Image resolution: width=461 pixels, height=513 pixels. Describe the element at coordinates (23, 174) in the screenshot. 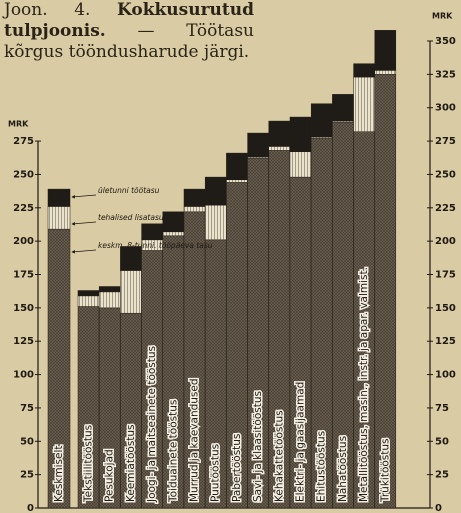

I see `y-tick-label: 250` at that location.